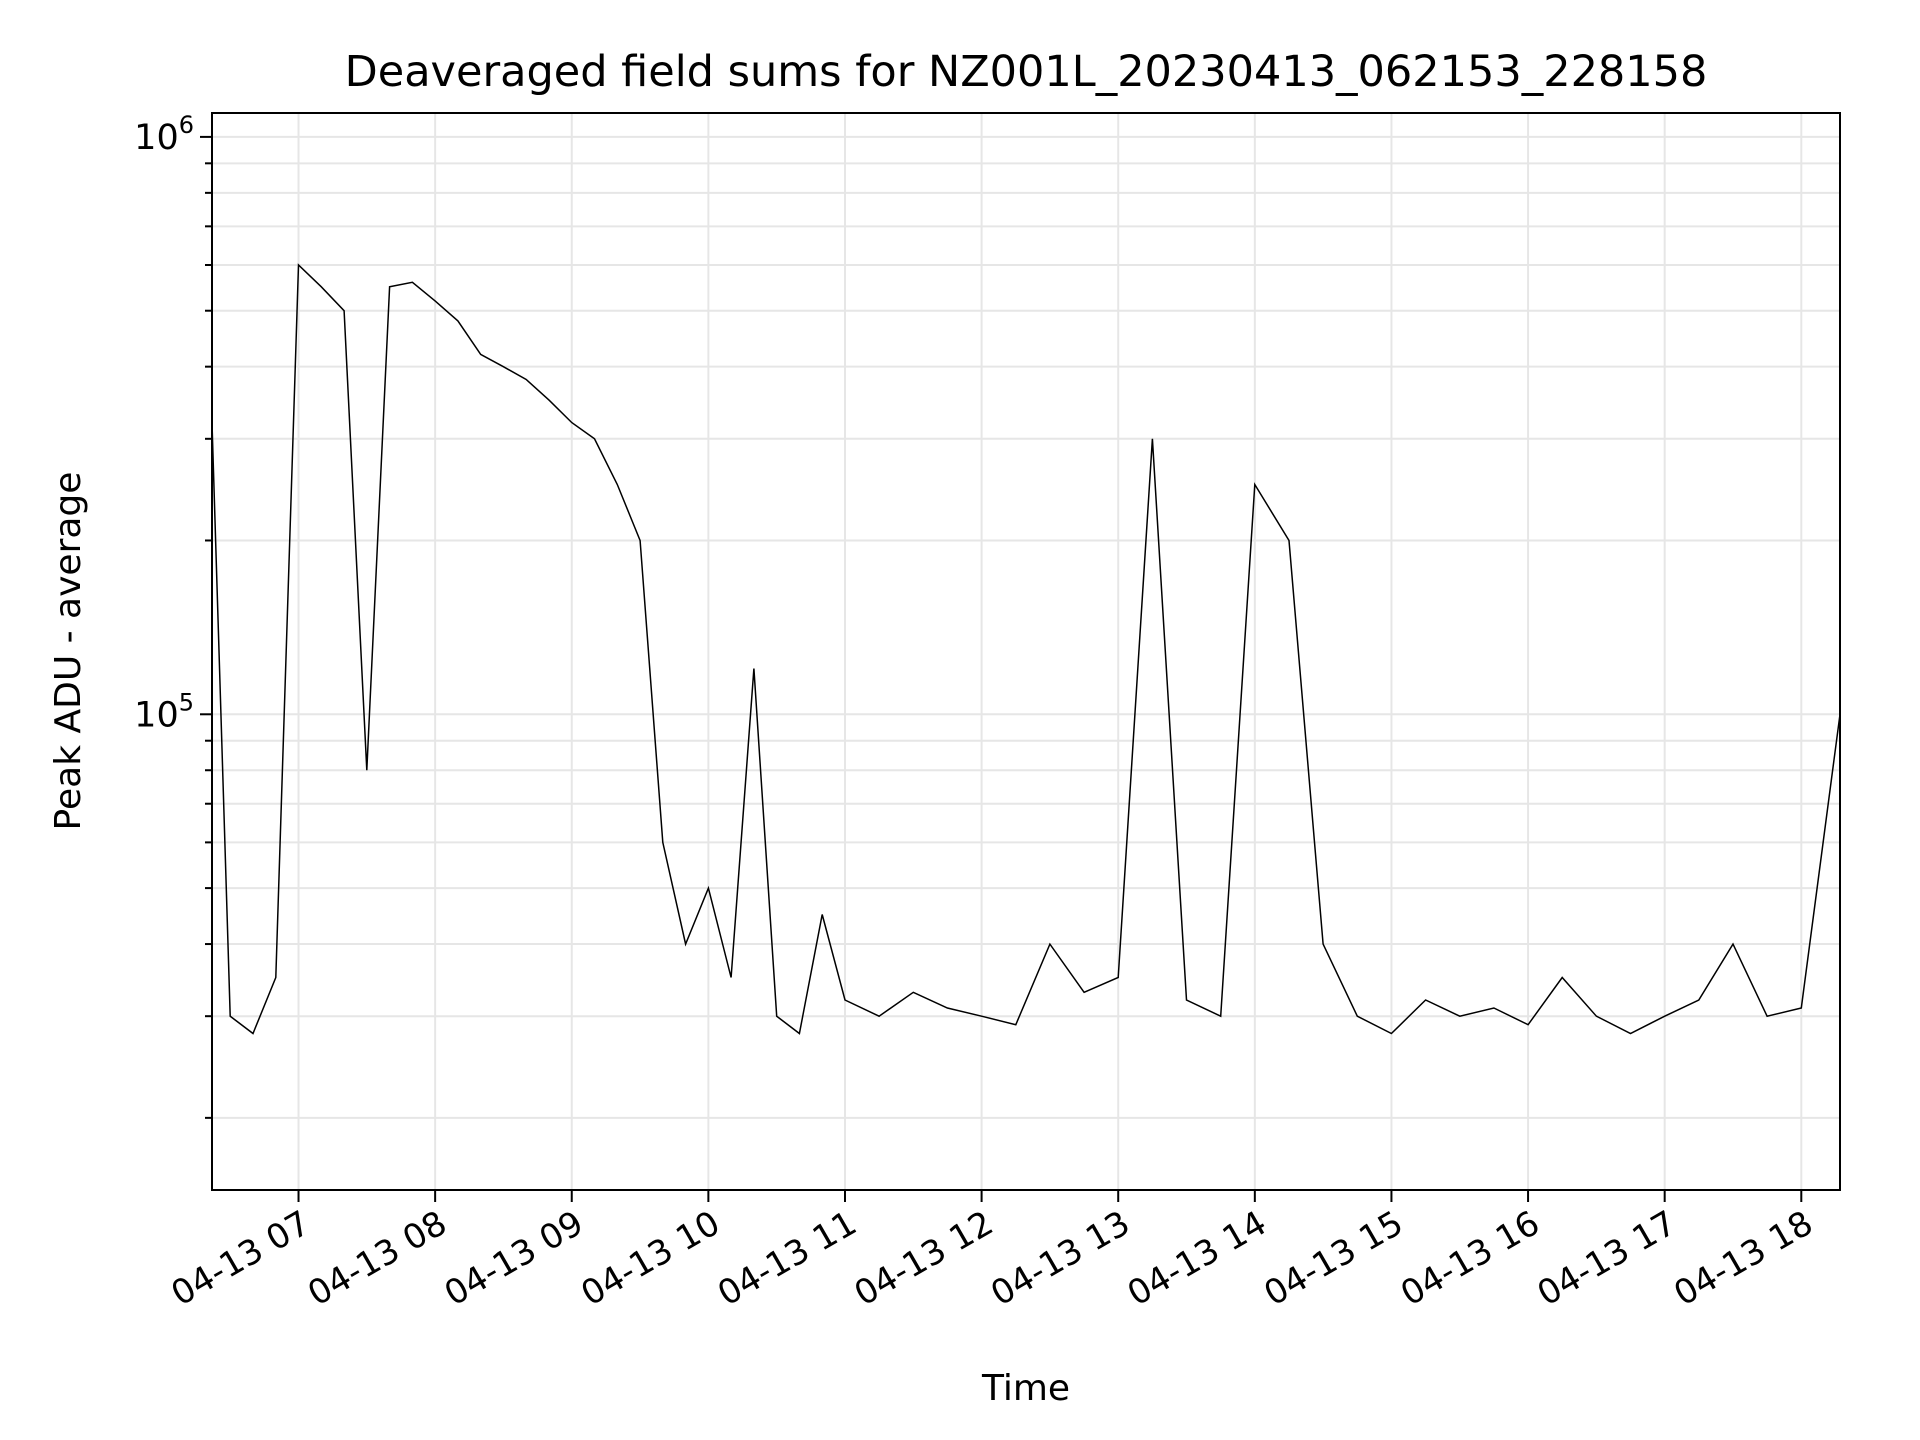  What do you see at coordinates (164, 711) in the screenshot?
I see `y-tick-label: 10⁵` at bounding box center [164, 711].